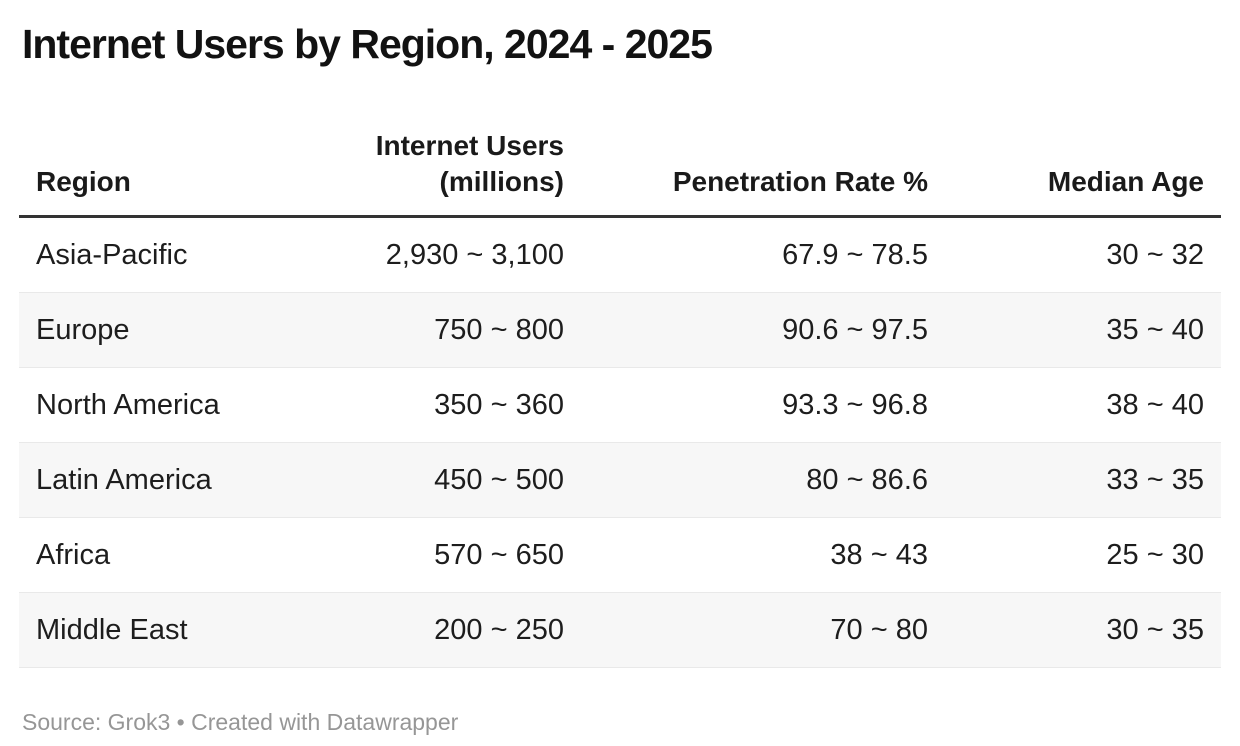 This screenshot has width=1240, height=746. I want to click on source-note: Source: Grok3 • Created with Datawrapper, so click(240, 722).